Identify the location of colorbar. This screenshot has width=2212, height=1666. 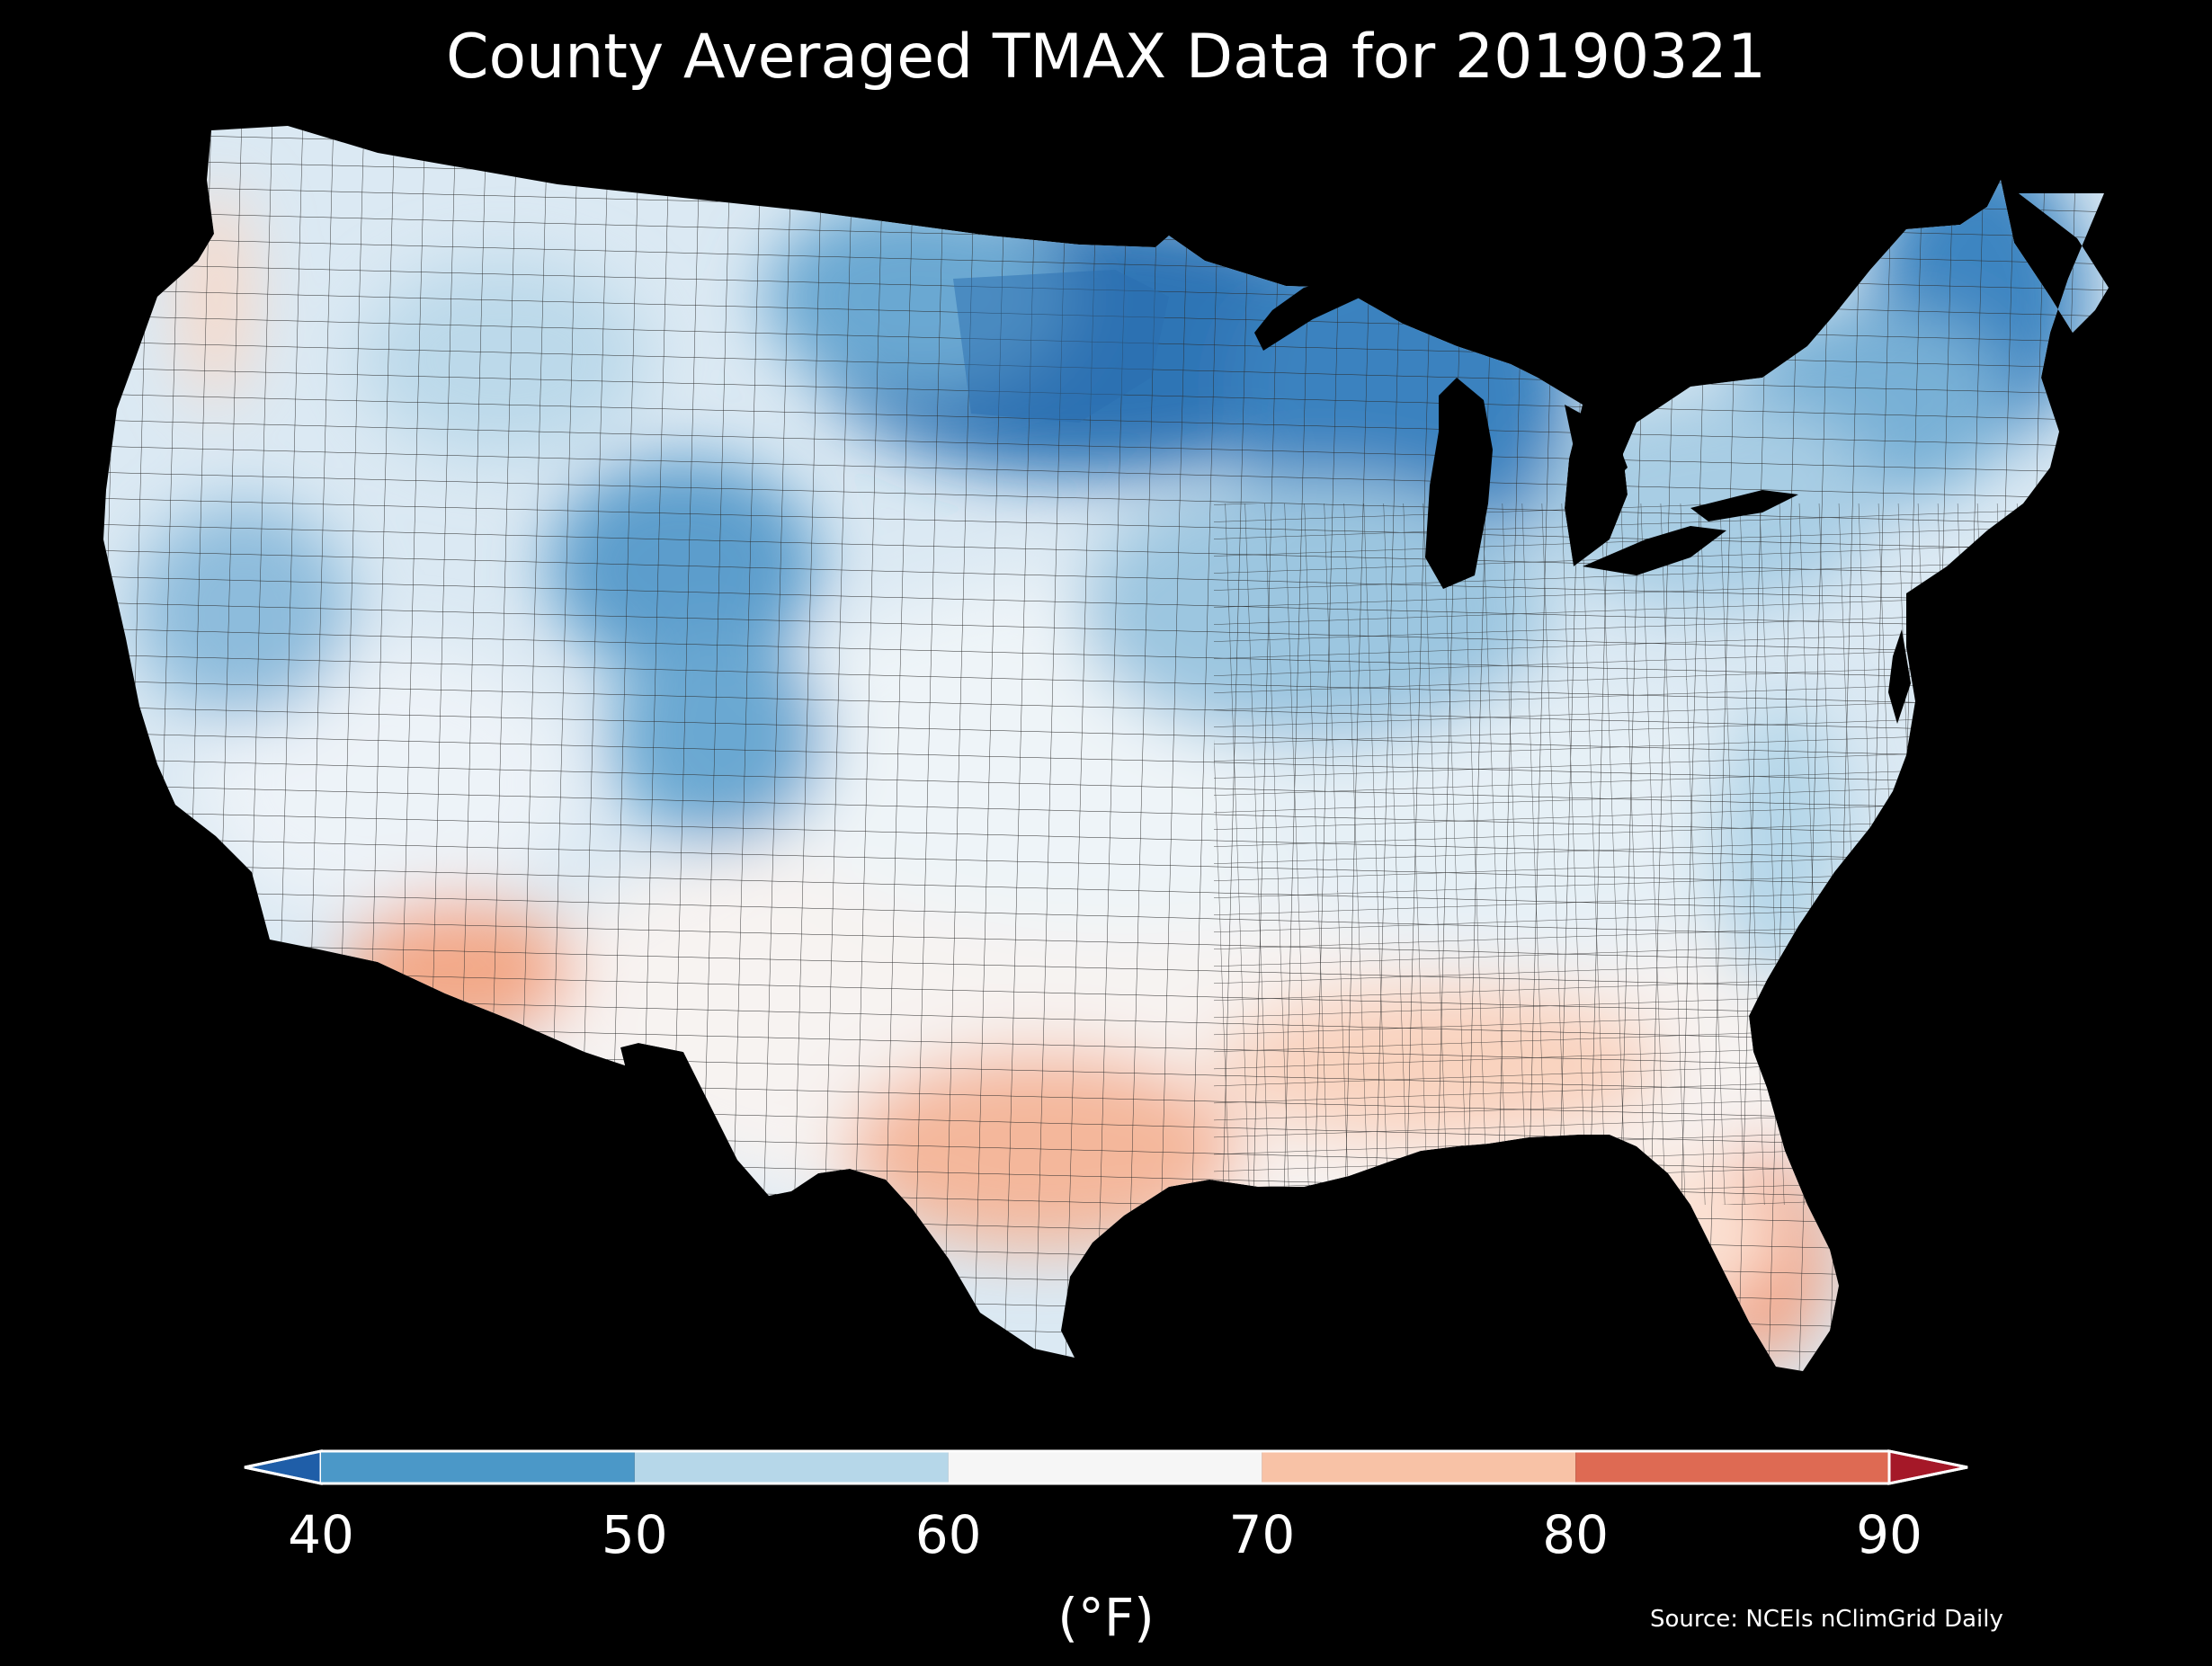
(1106, 1467).